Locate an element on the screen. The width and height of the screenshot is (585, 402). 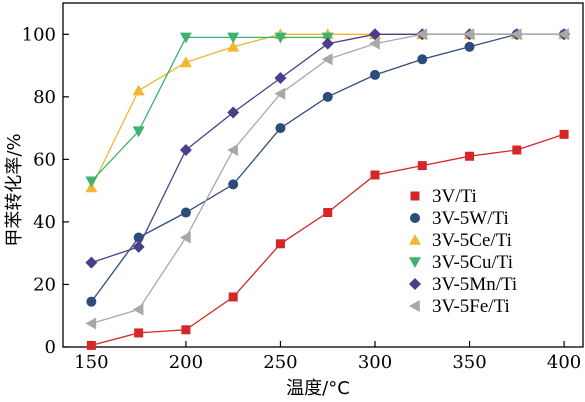
legend-label: 3V-5W/Ti is located at coordinates (470, 218).